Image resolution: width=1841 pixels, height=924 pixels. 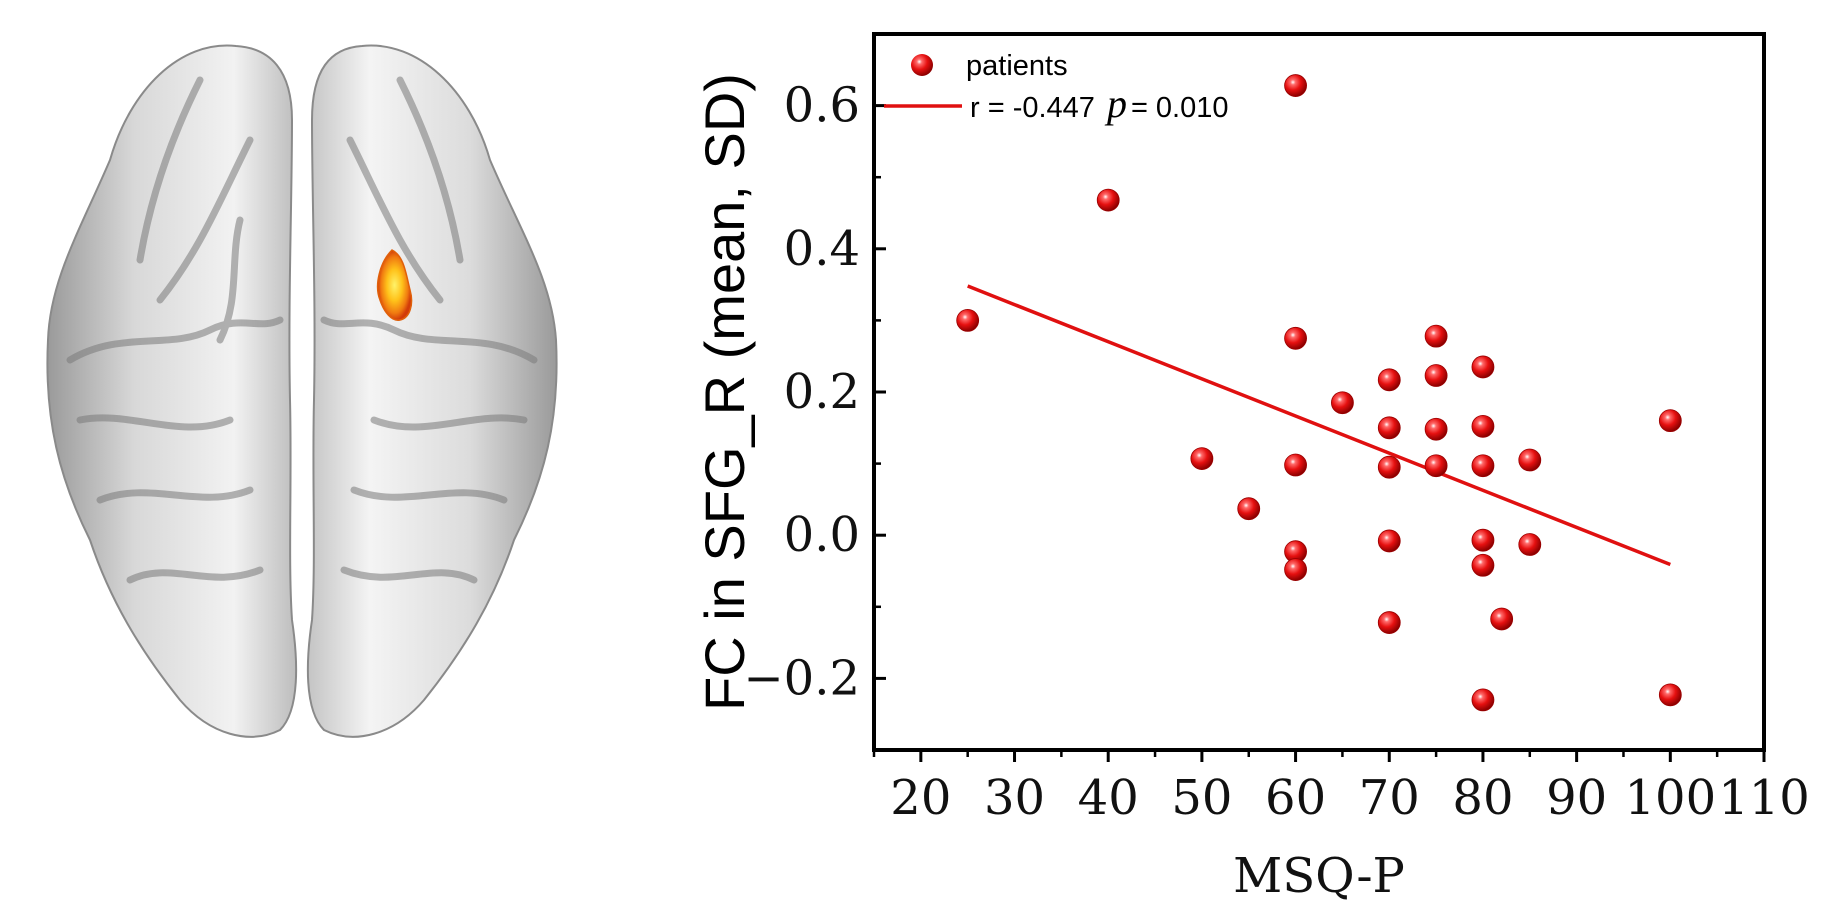 I want to click on activation-cluster, so click(x=394, y=285).